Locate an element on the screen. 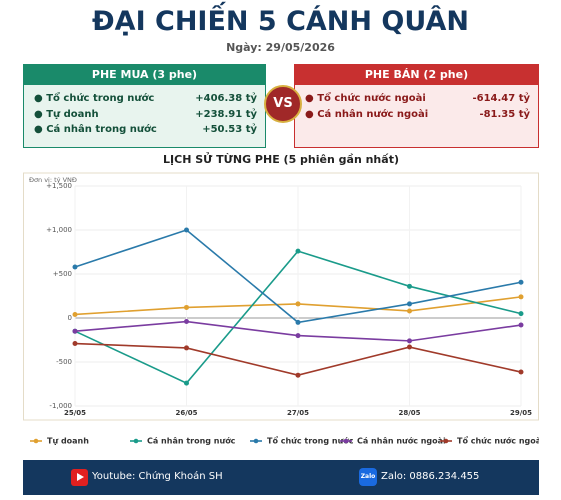  vs-badge: VS is located at coordinates (283, 104).